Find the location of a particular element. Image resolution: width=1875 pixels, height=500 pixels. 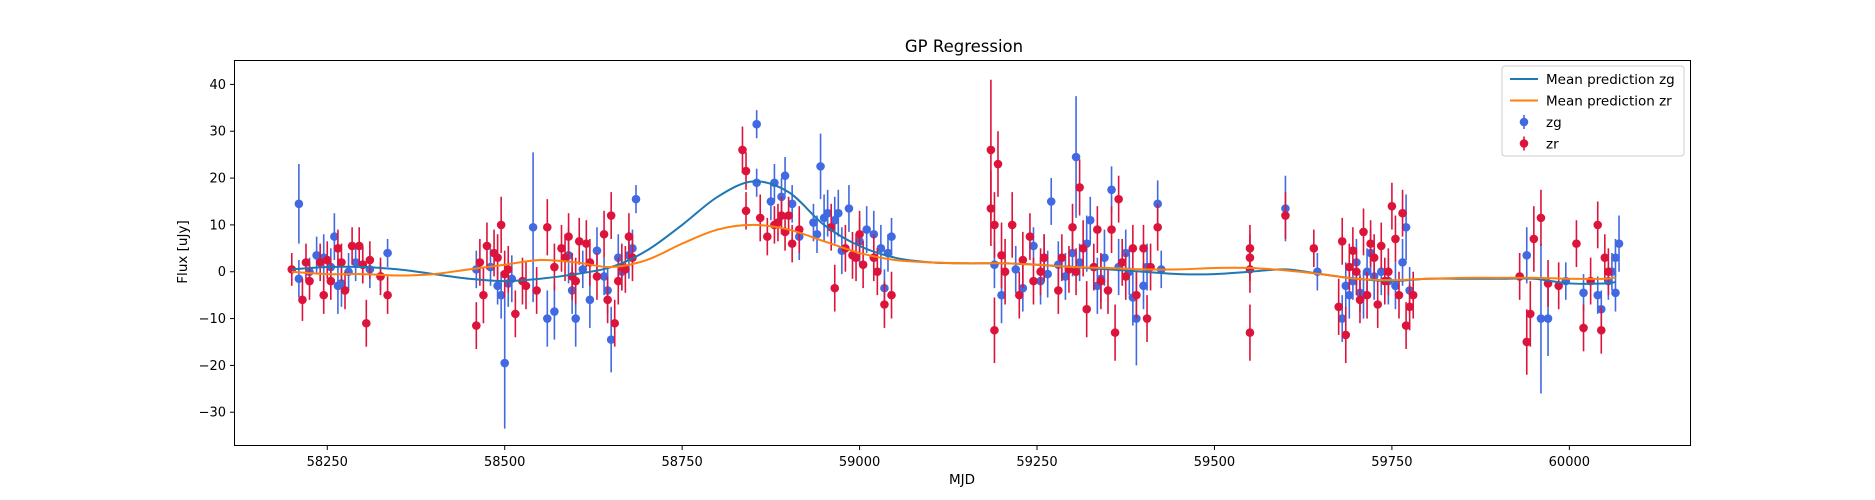

legend-entry-mean-zr-label: Mean prediction zr is located at coordinates (1609, 102).